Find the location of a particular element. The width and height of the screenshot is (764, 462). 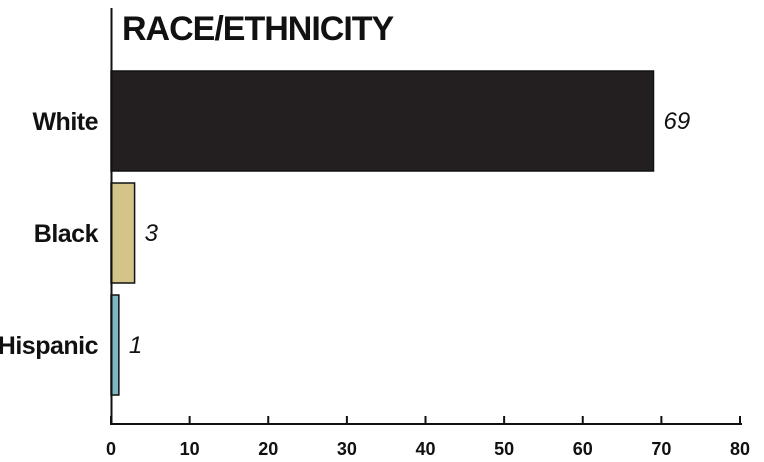

x-axis-ticks: 0 10 20 30 40 50 60 70 80 is located at coordinates (428, 437).